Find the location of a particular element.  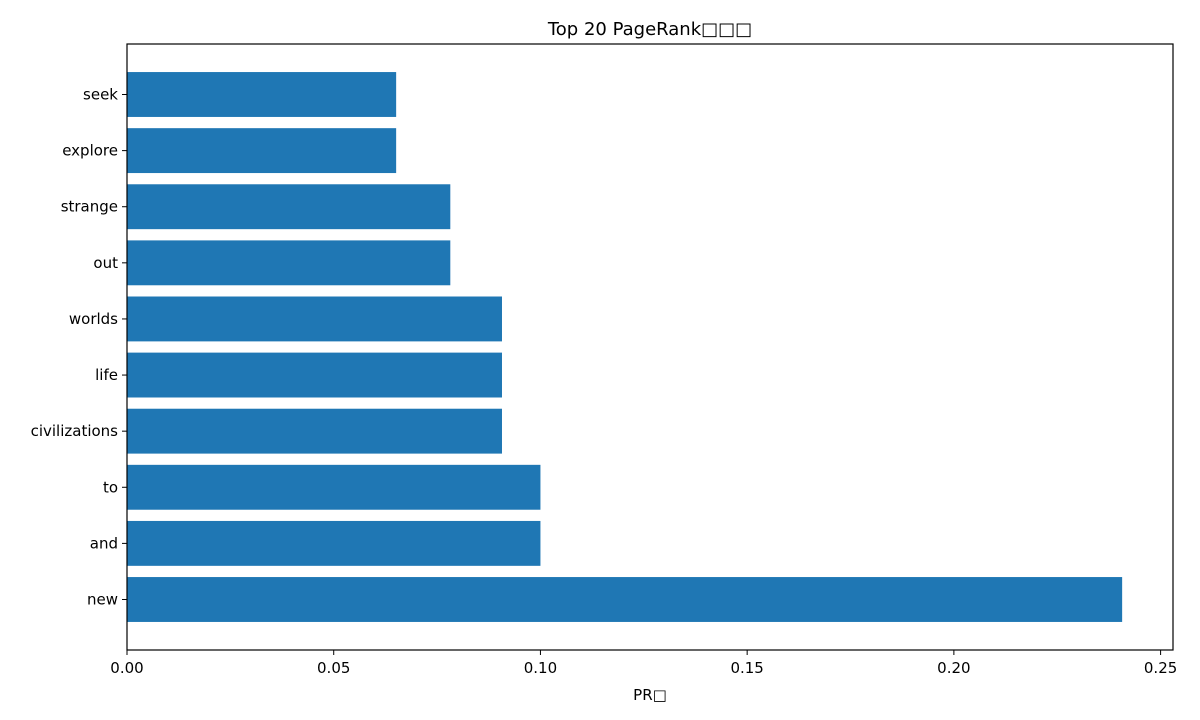

bar-strange is located at coordinates (289, 207).